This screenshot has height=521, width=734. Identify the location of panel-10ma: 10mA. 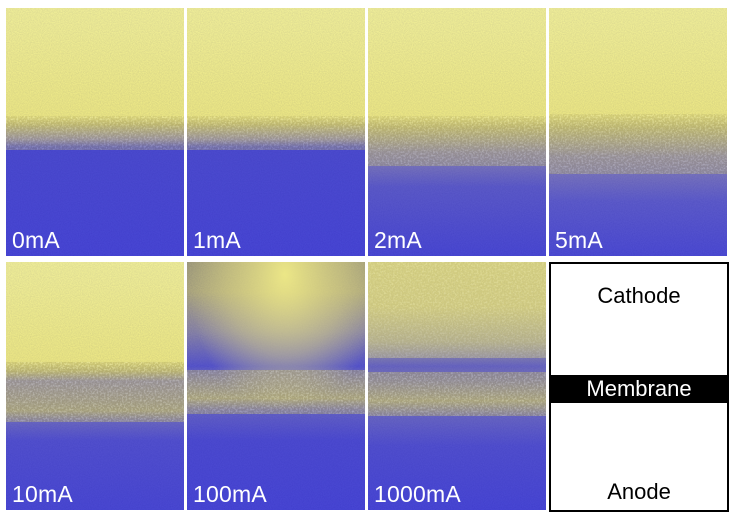
(95, 386).